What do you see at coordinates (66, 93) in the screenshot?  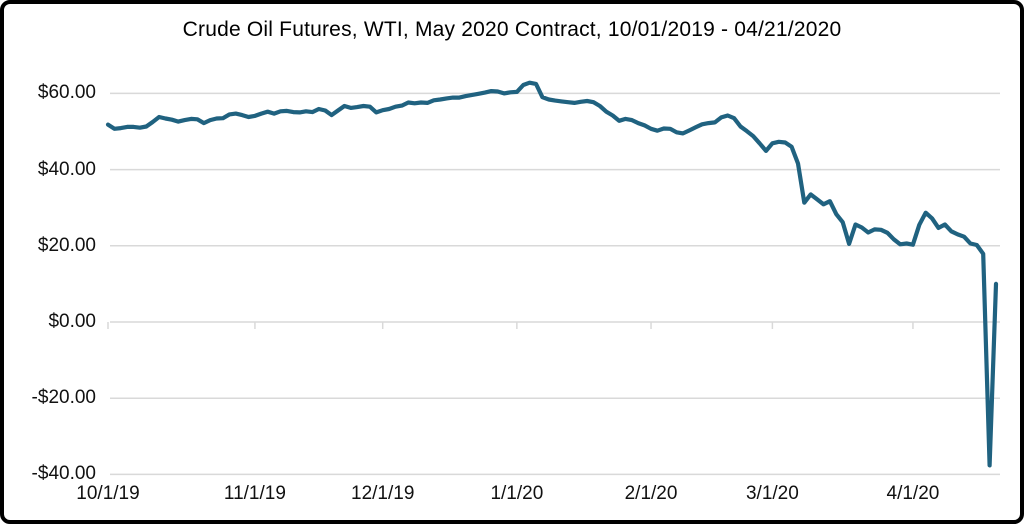 I see `y-axis-label: $60.00` at bounding box center [66, 93].